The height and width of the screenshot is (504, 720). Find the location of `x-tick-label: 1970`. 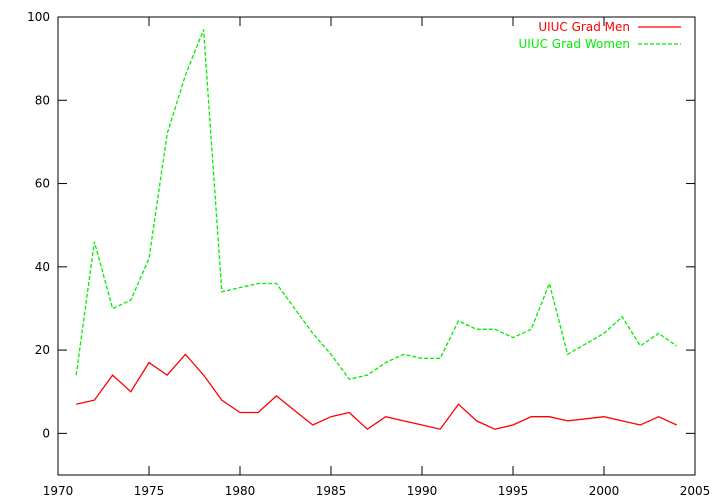

x-tick-label: 1970 is located at coordinates (58, 491).